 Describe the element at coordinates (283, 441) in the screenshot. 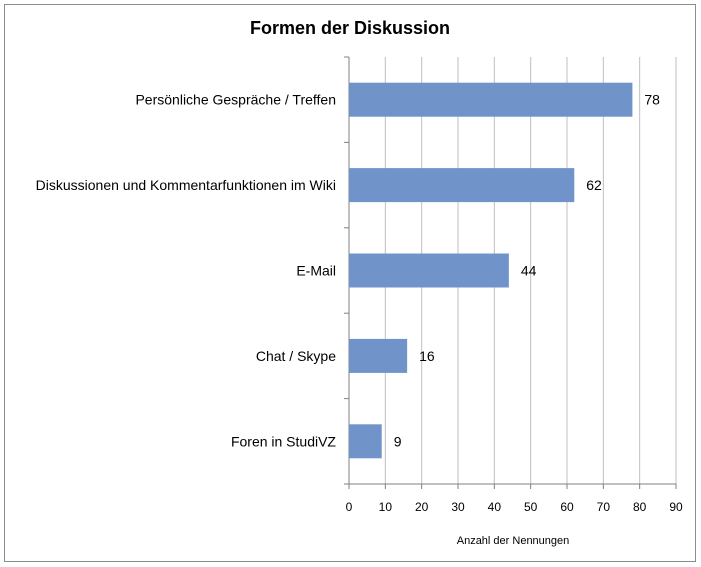

I see `category-label: Foren in StudiVZ` at that location.